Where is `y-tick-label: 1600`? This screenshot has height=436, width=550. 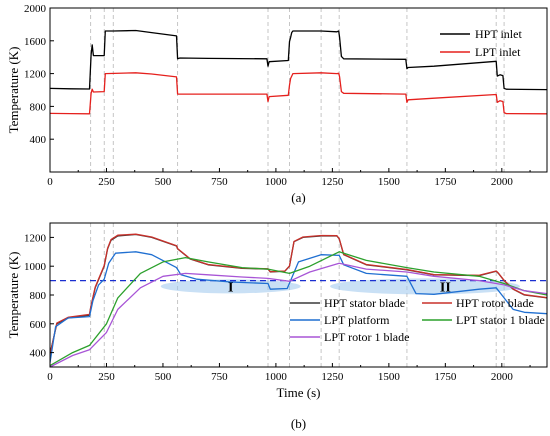 y-tick-label: 1600 is located at coordinates (35, 42).